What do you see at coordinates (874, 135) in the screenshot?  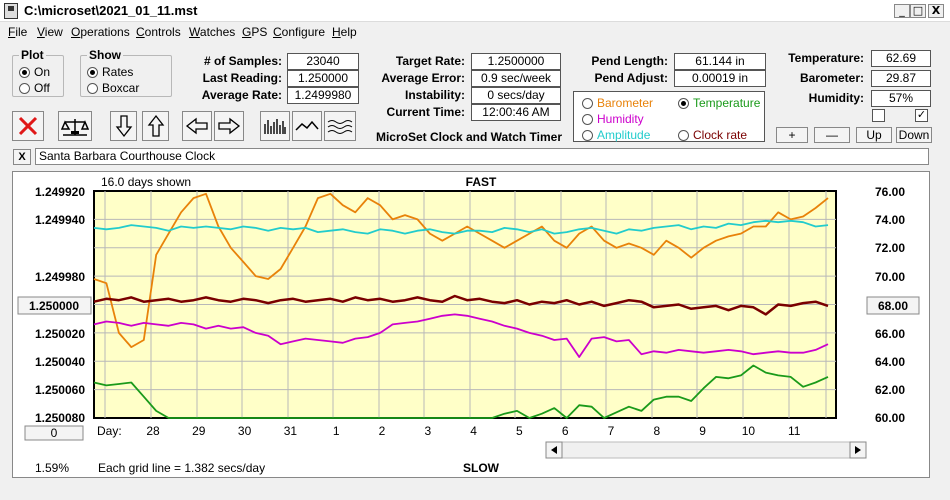 I see `up-button: Up` at bounding box center [874, 135].